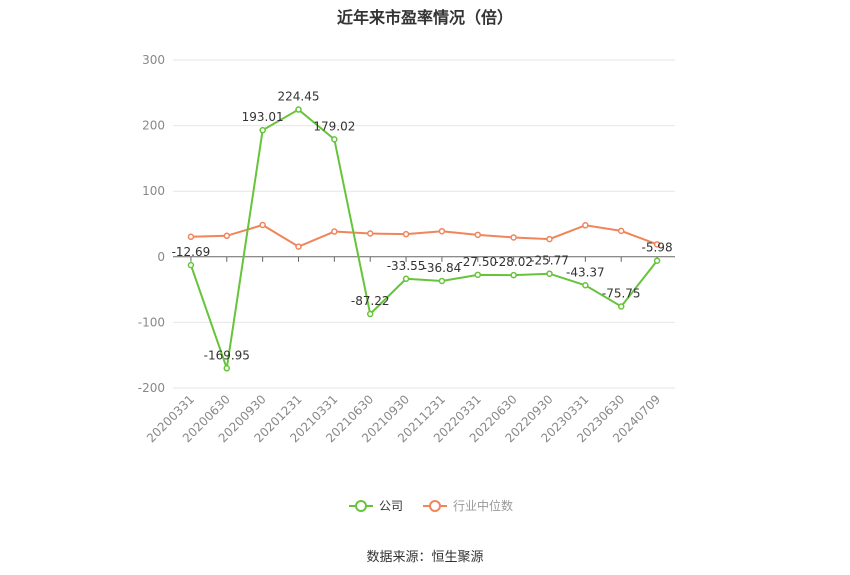  What do you see at coordinates (477, 262) in the screenshot?
I see `data-label: -27.50` at bounding box center [477, 262].